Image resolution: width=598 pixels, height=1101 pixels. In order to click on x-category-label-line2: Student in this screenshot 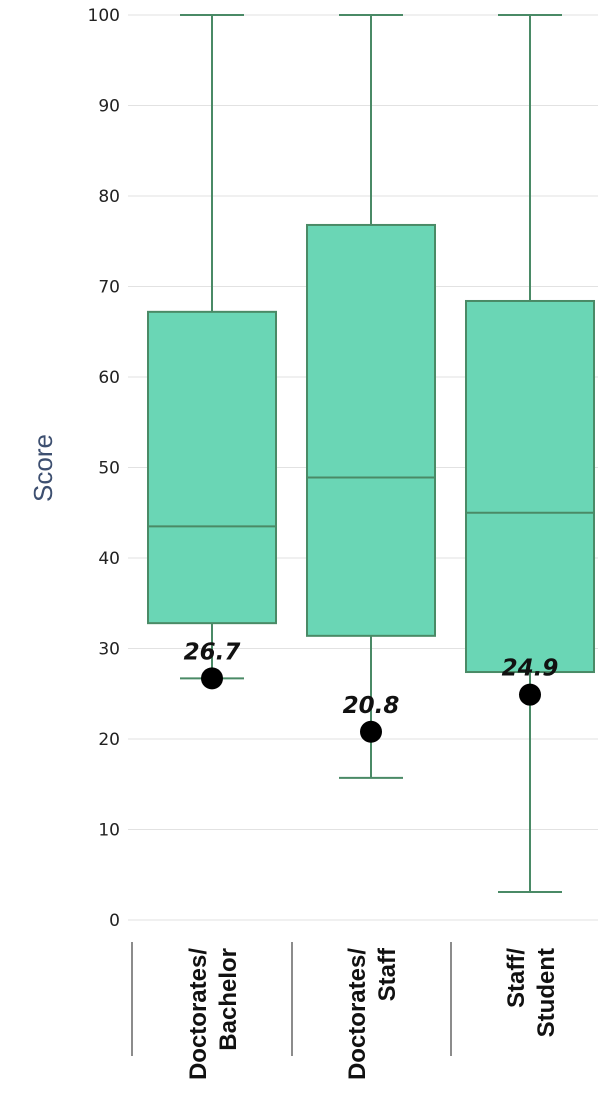, I will do `click(546, 992)`.